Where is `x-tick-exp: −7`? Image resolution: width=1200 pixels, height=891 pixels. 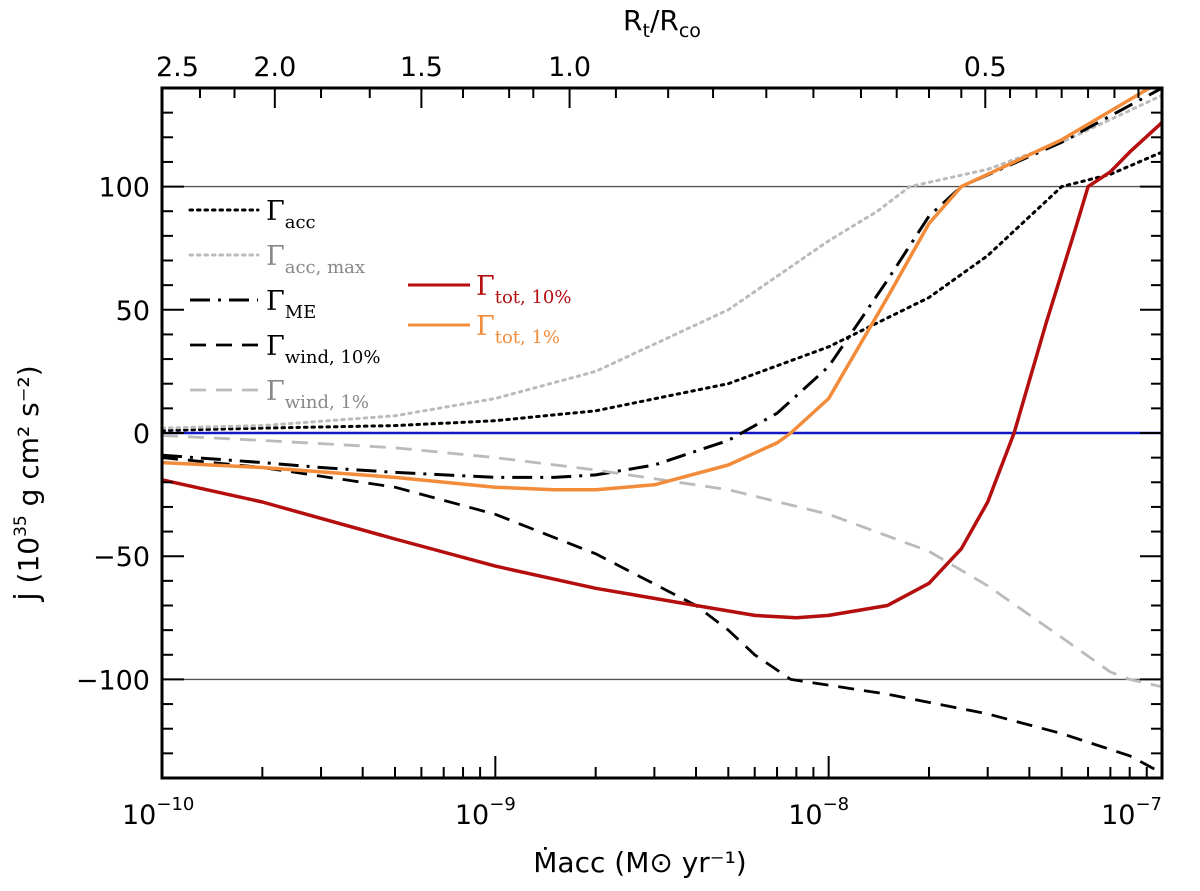
x-tick-exp: −7 is located at coordinates (1148, 804).